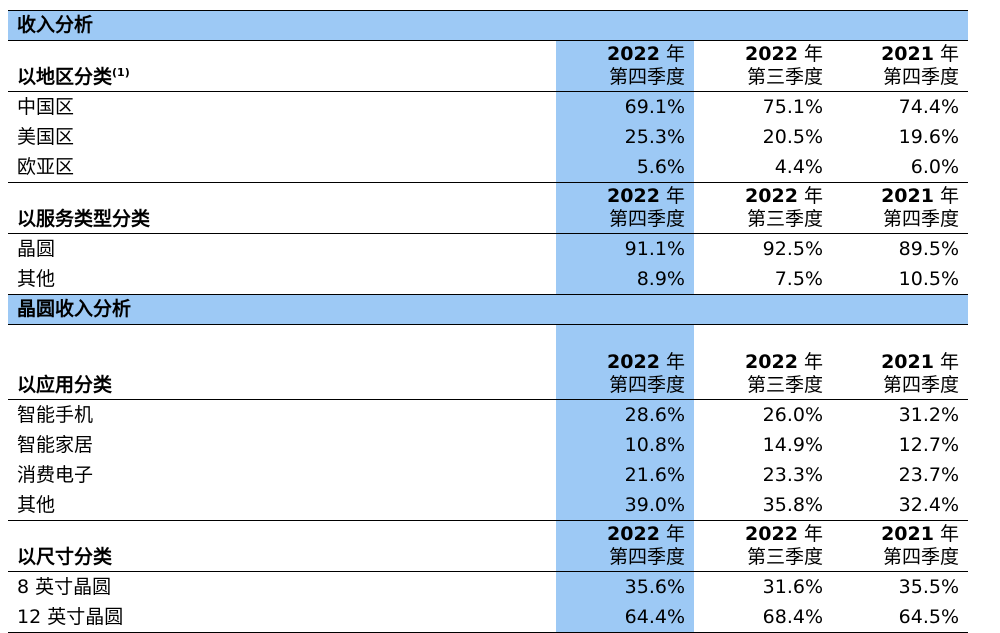  Describe the element at coordinates (65, 557) in the screenshot. I see `group-label-text: 以尺寸分类` at that location.